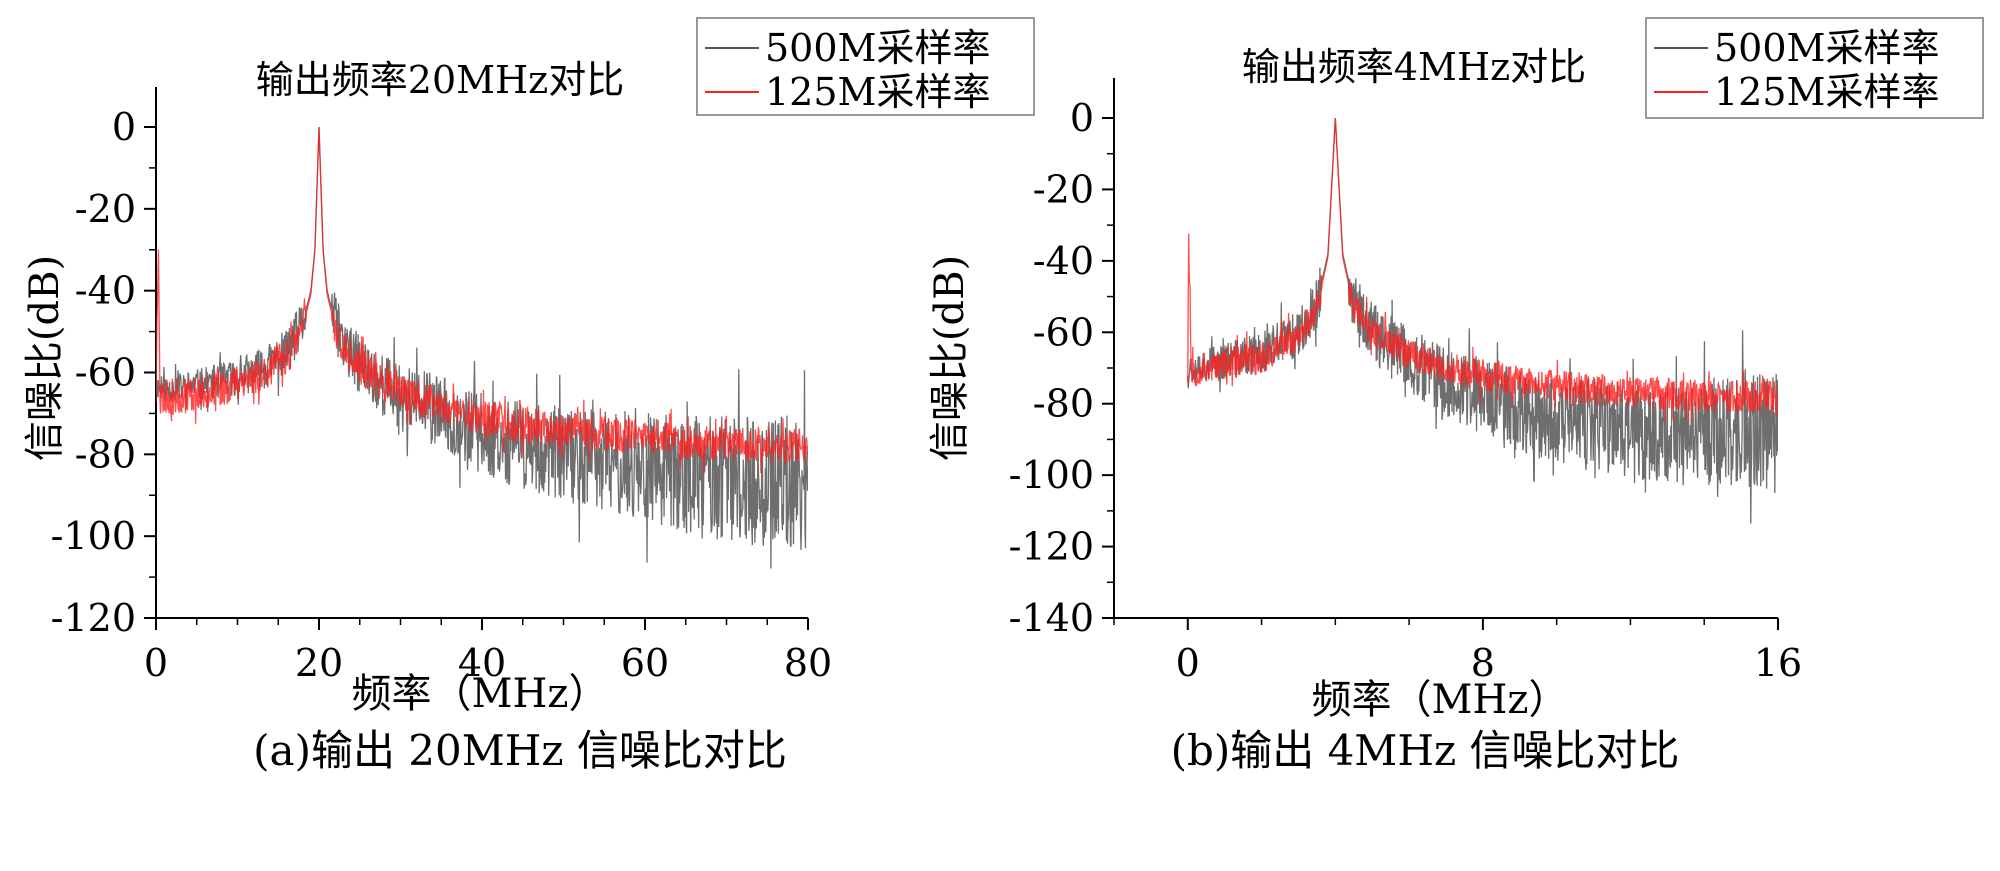 The width and height of the screenshot is (2000, 871). Describe the element at coordinates (1051, 618) in the screenshot. I see `y-tick-label: -140` at that location.